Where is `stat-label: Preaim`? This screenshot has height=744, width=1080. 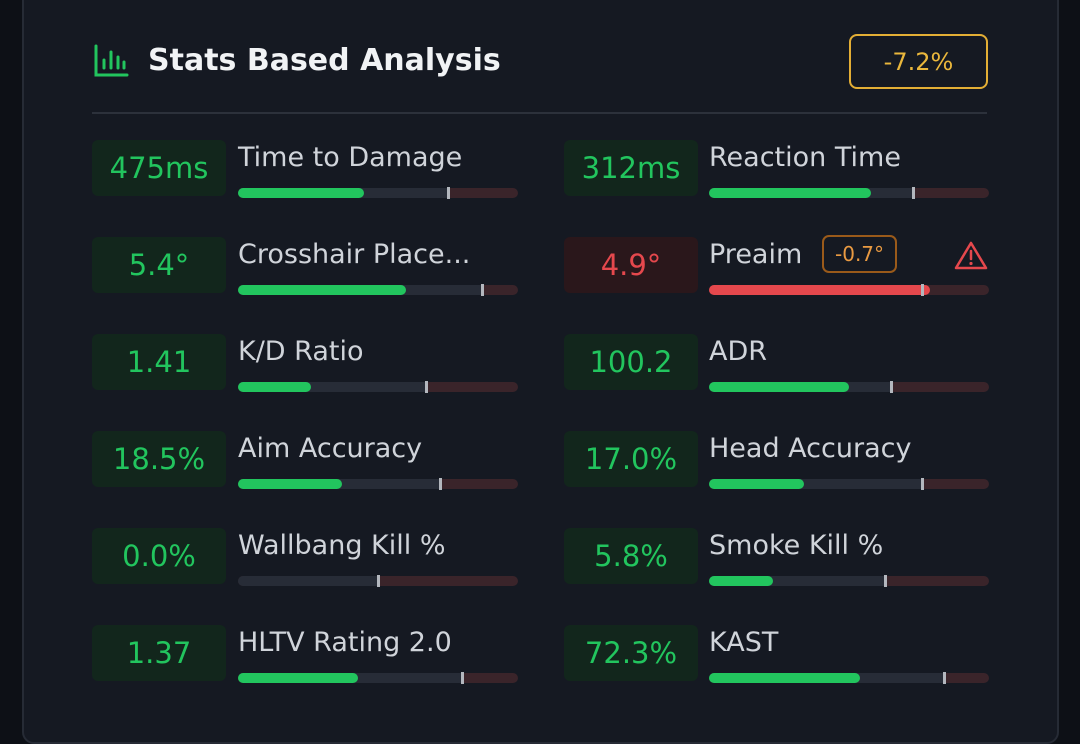 stat-label: Preaim is located at coordinates (756, 254).